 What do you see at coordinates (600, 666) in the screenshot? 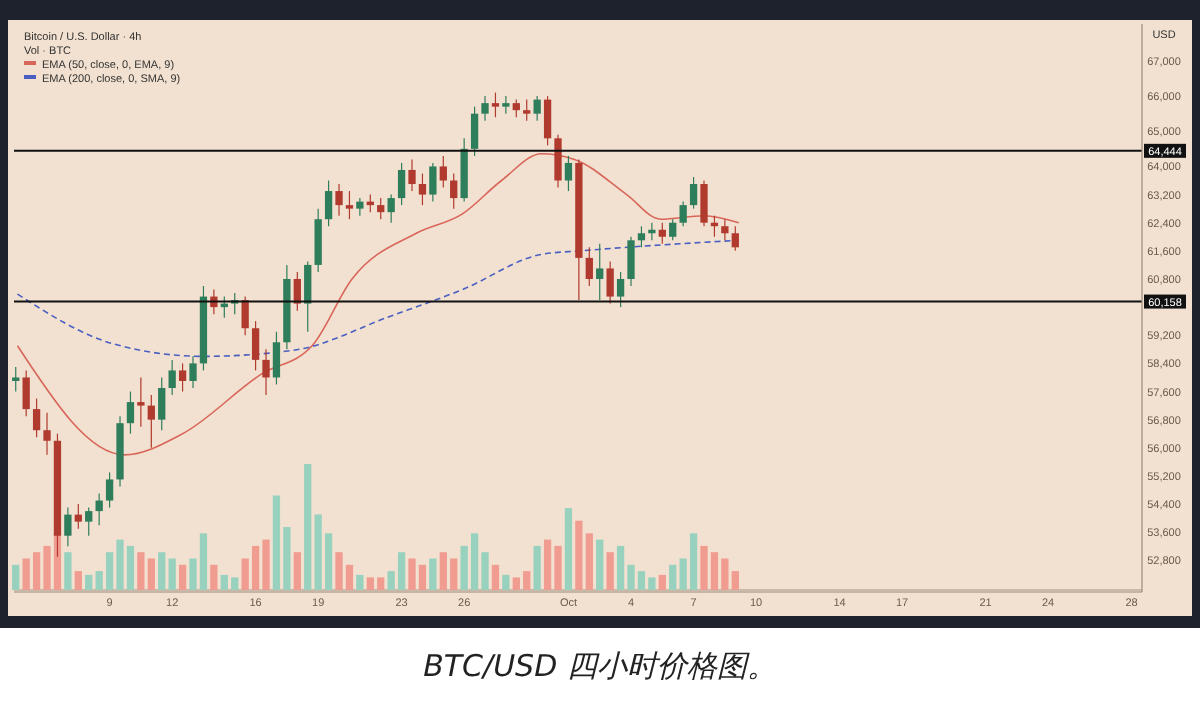
I see `text: BTC/USD 四小时价格图。` at bounding box center [600, 666].